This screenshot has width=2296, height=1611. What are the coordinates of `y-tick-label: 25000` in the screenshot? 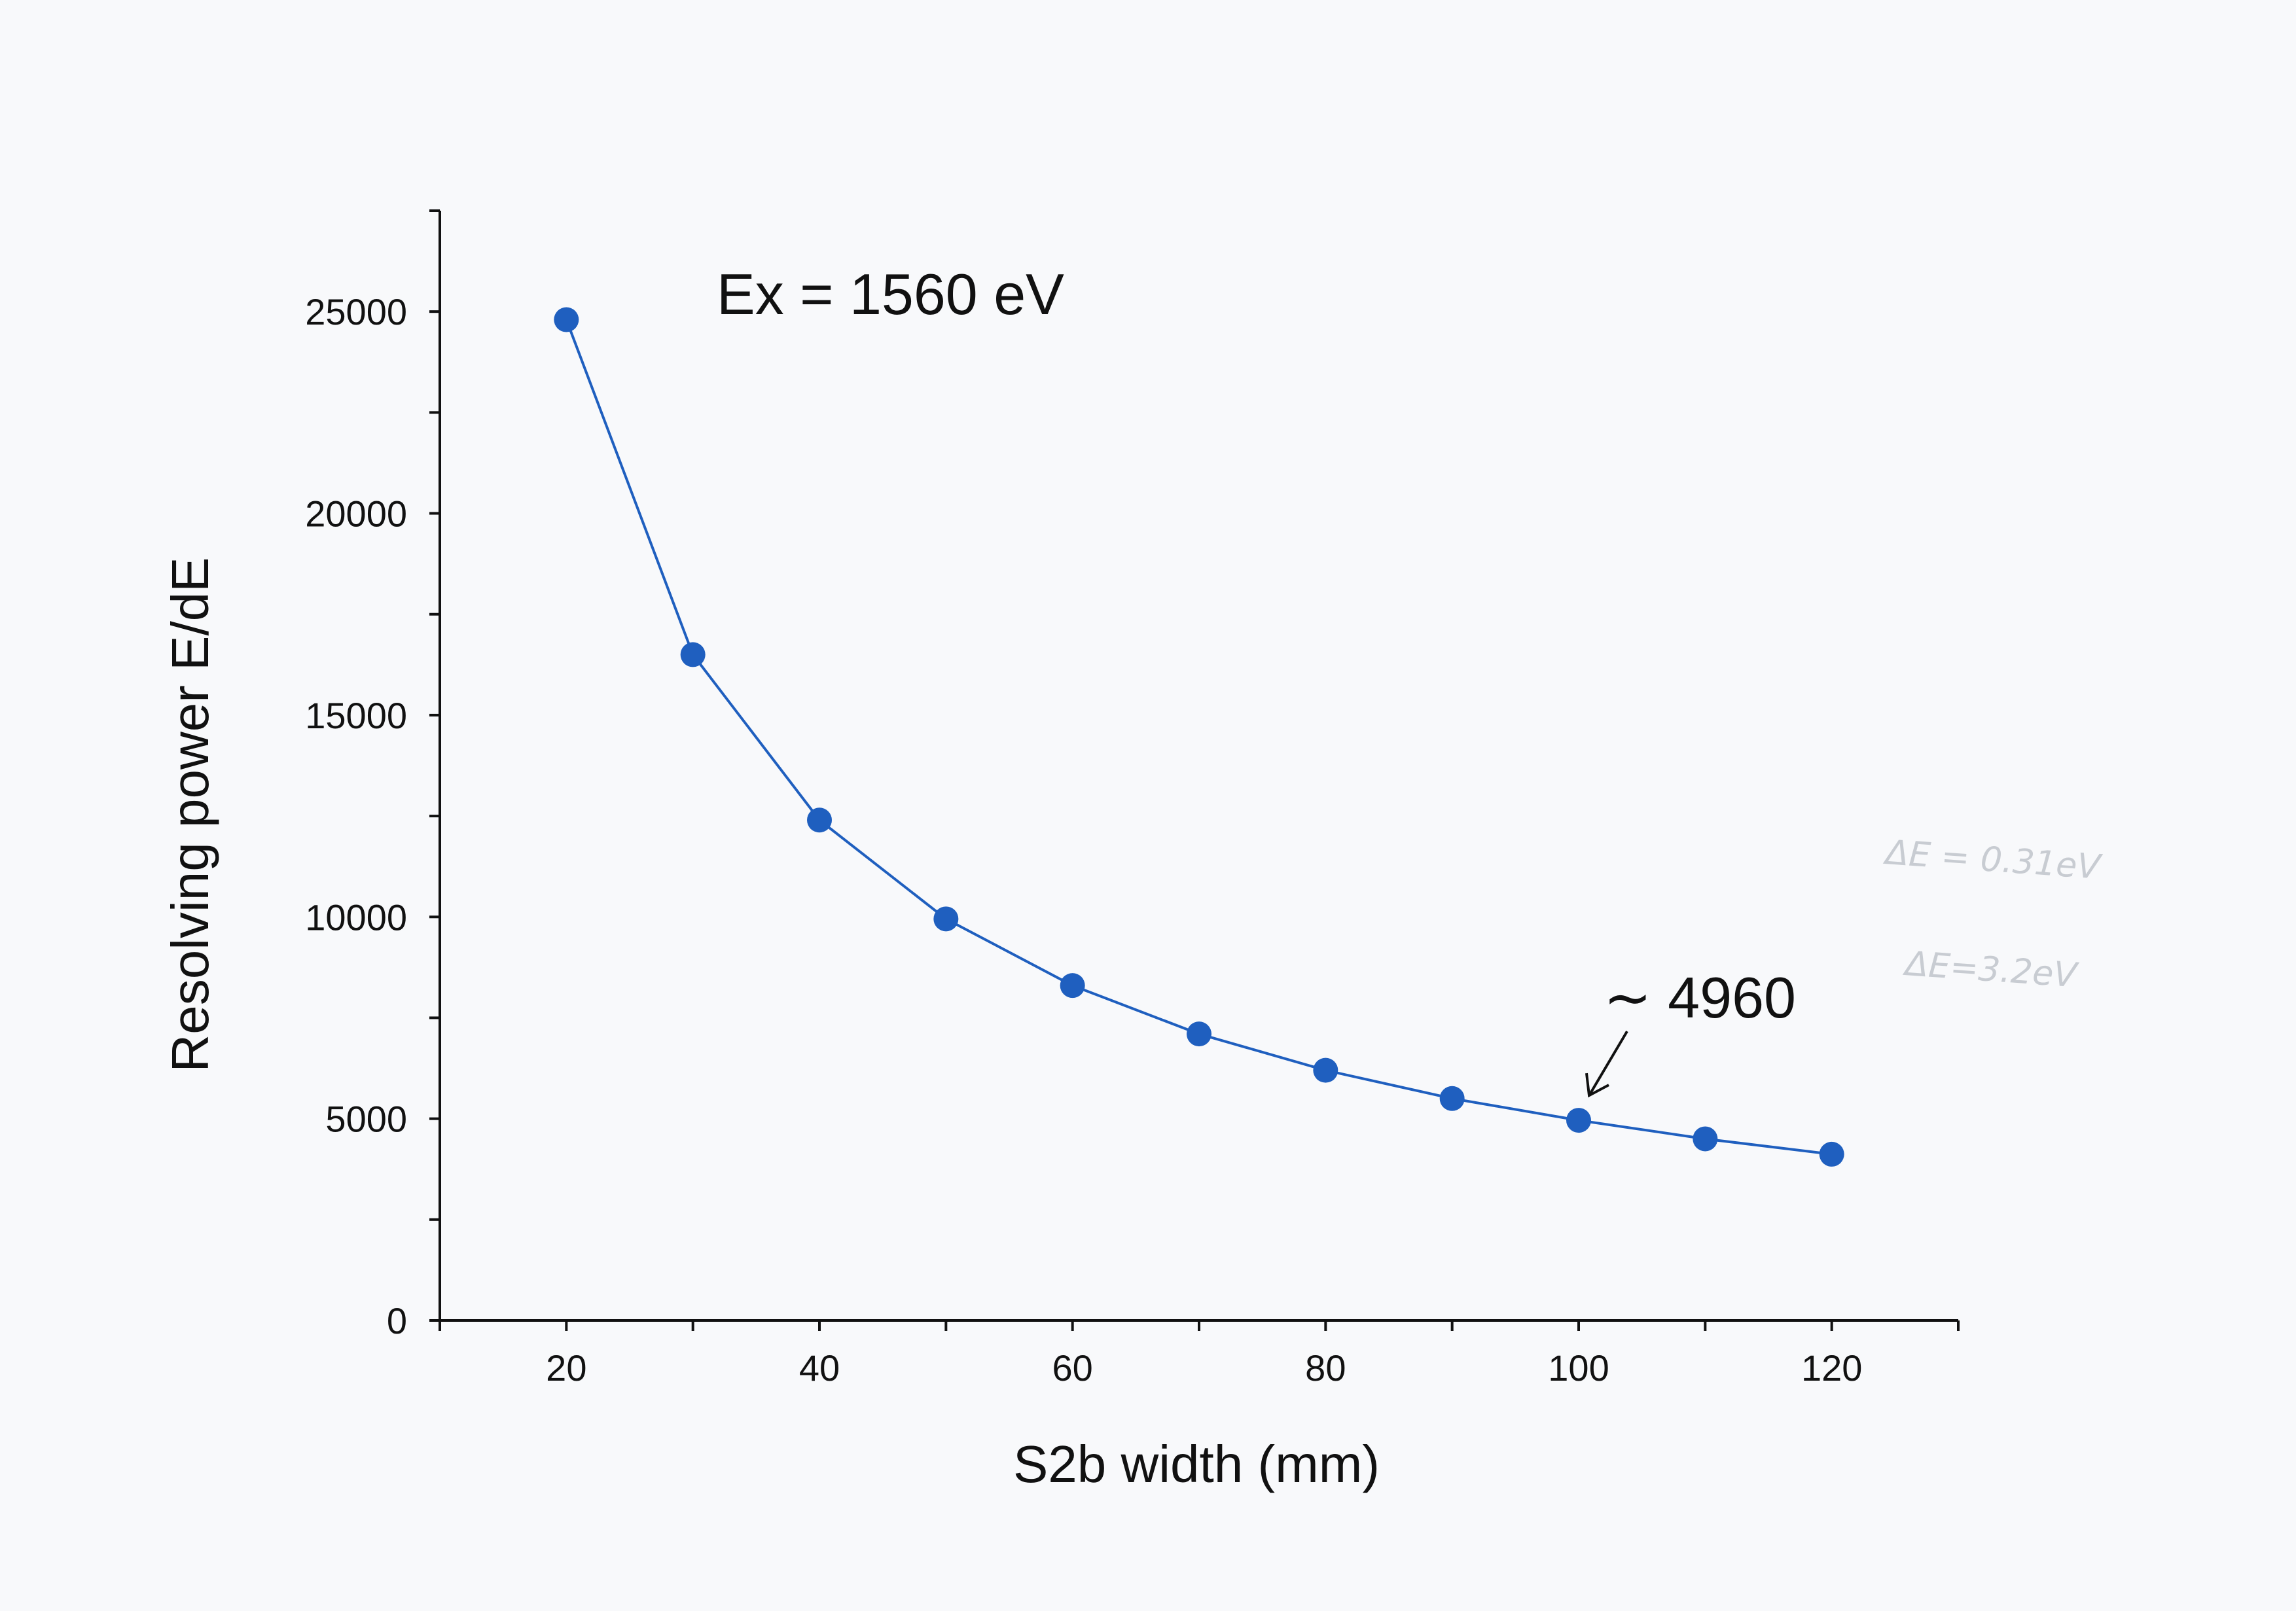 It's located at (356, 311).